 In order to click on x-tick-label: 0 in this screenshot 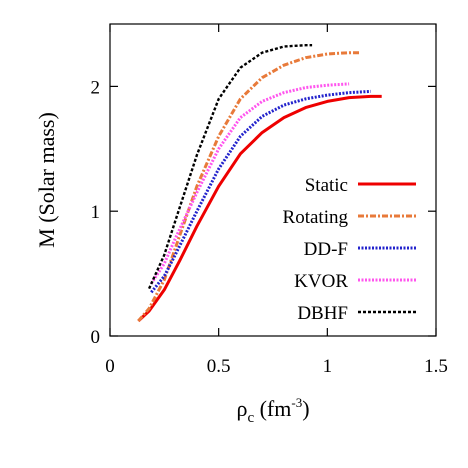, I will do `click(110, 366)`.